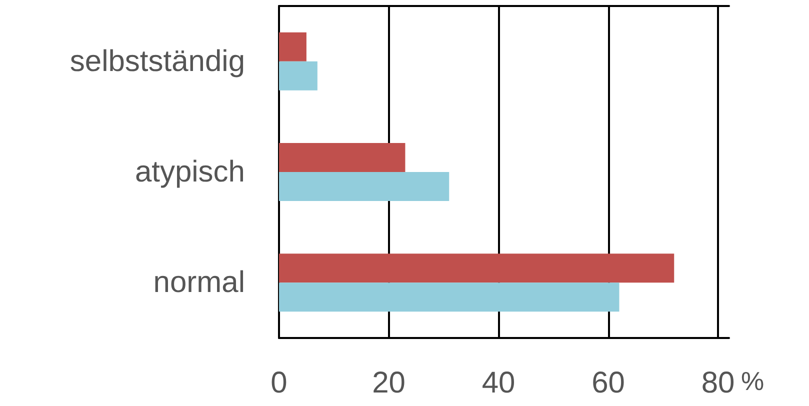  Describe the element at coordinates (752, 381) in the screenshot. I see `x-axis-title: %` at that location.